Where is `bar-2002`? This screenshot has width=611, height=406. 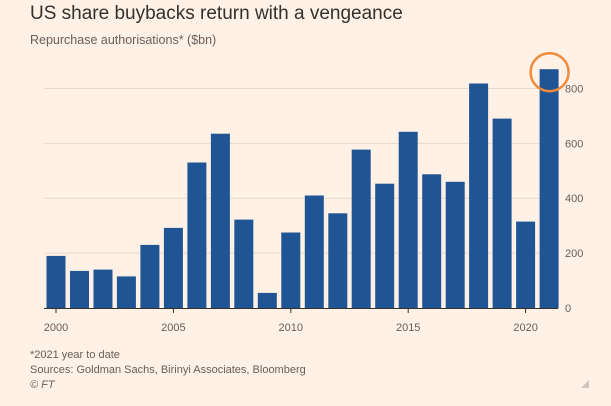
bar-2002 is located at coordinates (103, 288).